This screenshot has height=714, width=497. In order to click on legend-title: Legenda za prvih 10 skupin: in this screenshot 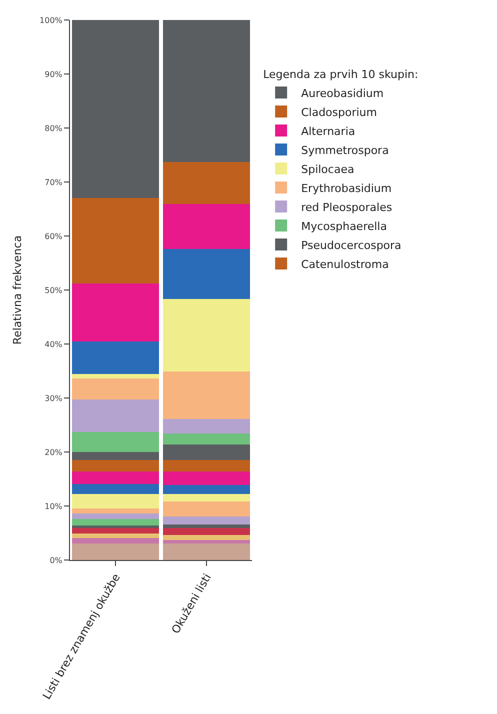, I will do `click(340, 74)`.